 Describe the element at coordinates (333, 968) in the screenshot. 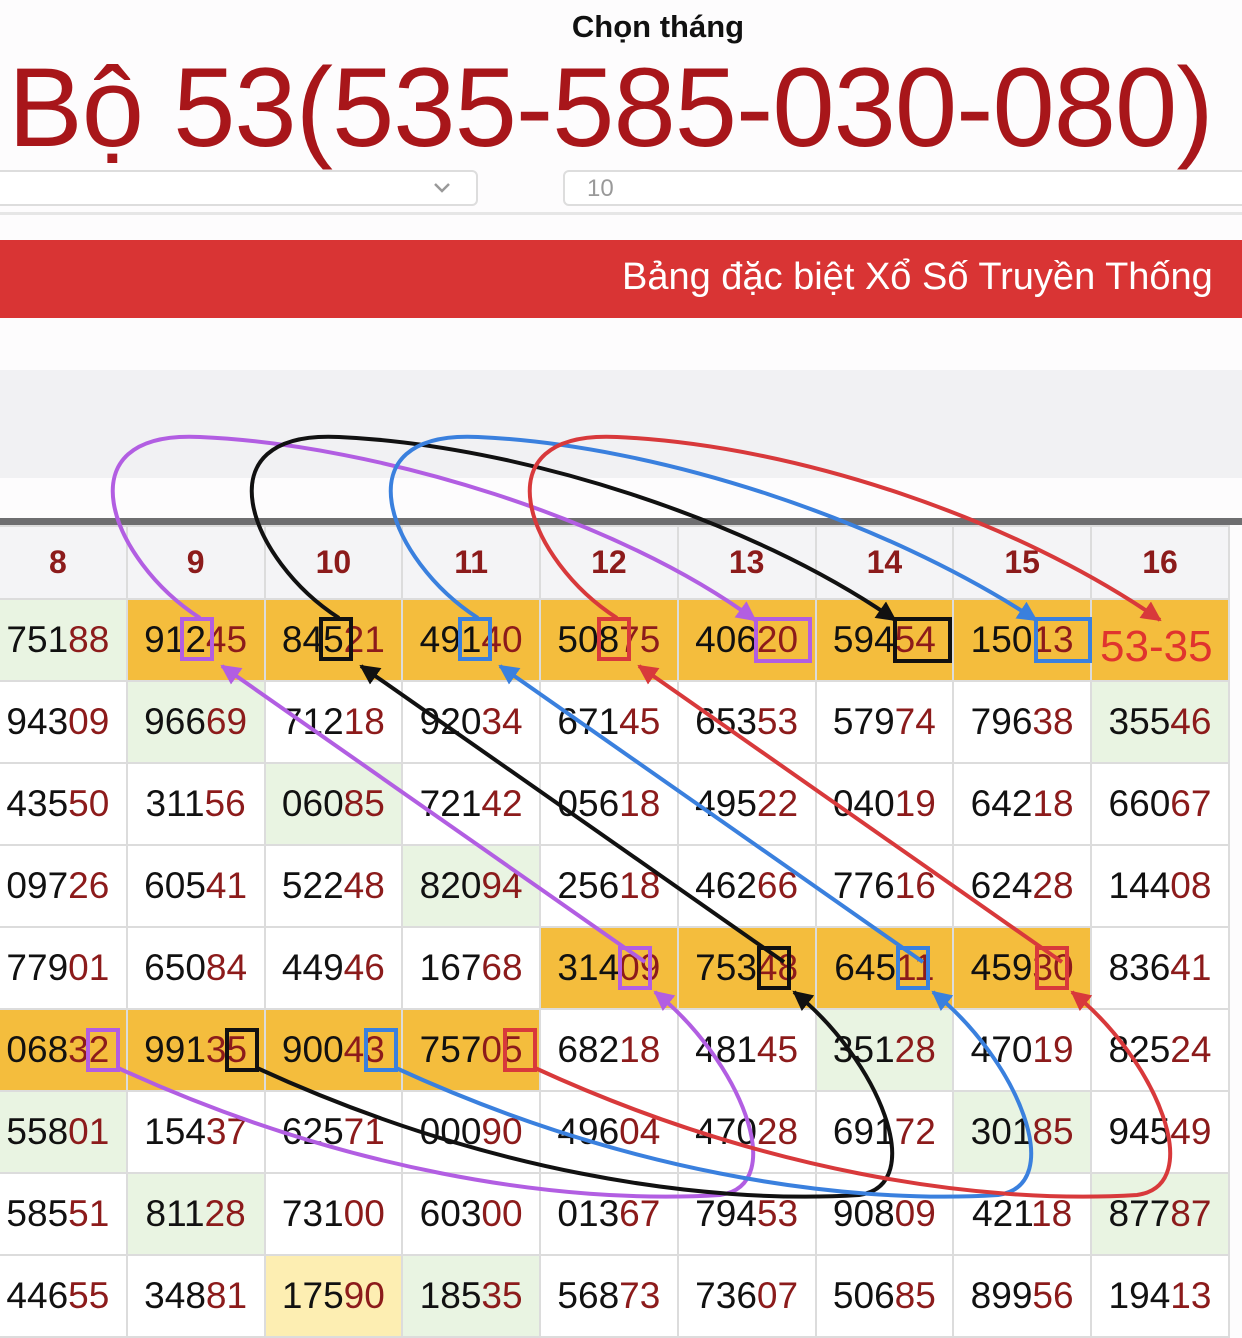

I see `result-cell: 44946` at that location.